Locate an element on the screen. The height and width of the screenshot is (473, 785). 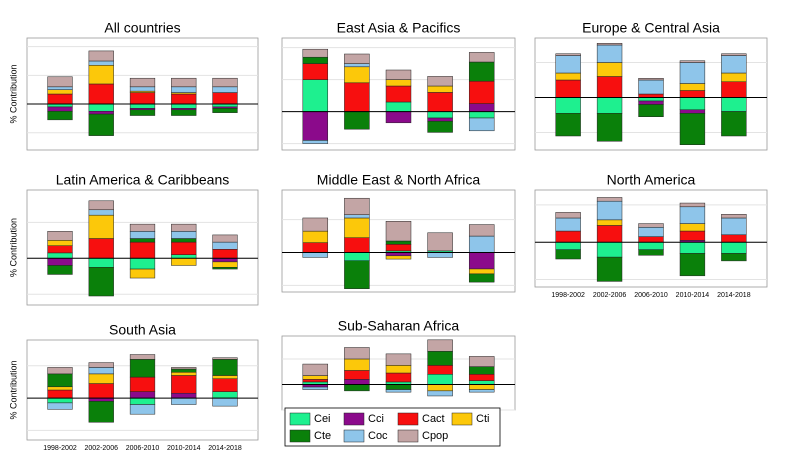
legend-label: Cti is located at coordinates (482, 419).